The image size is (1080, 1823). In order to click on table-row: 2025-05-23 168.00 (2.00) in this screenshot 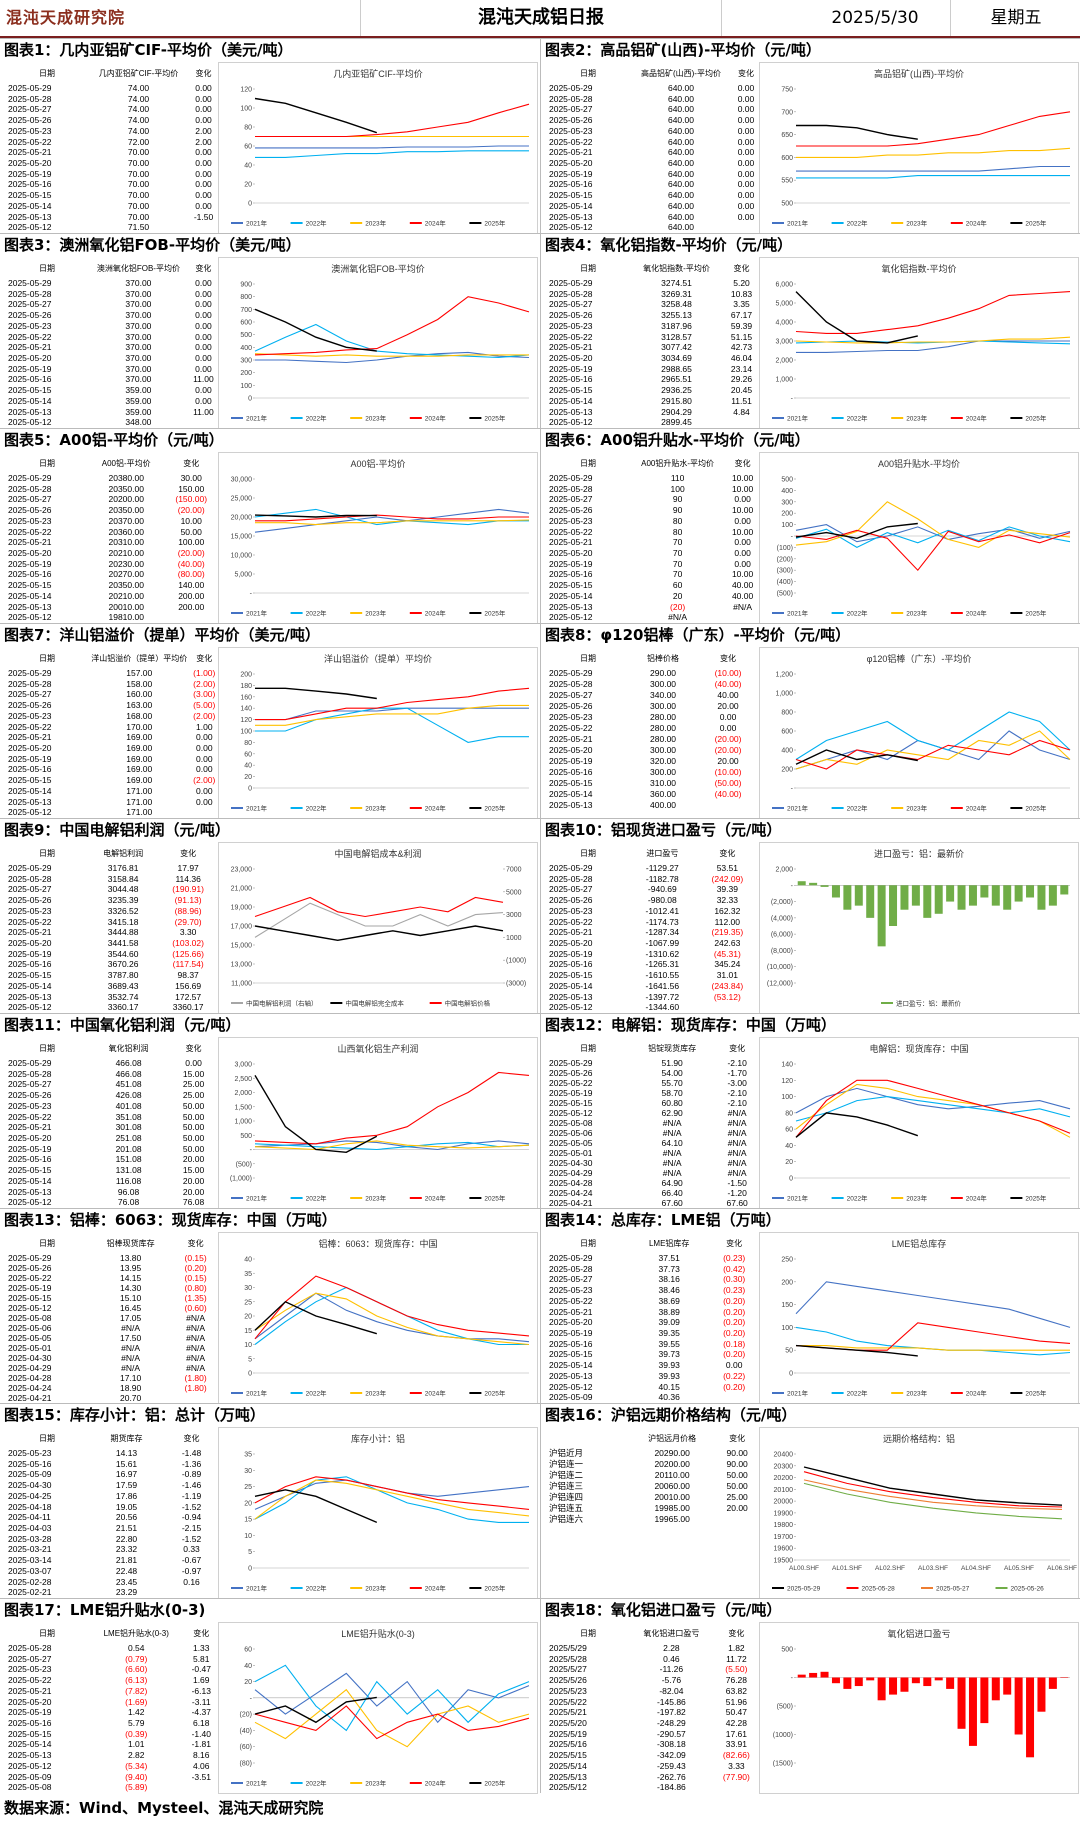, I will do `click(112, 716)`.